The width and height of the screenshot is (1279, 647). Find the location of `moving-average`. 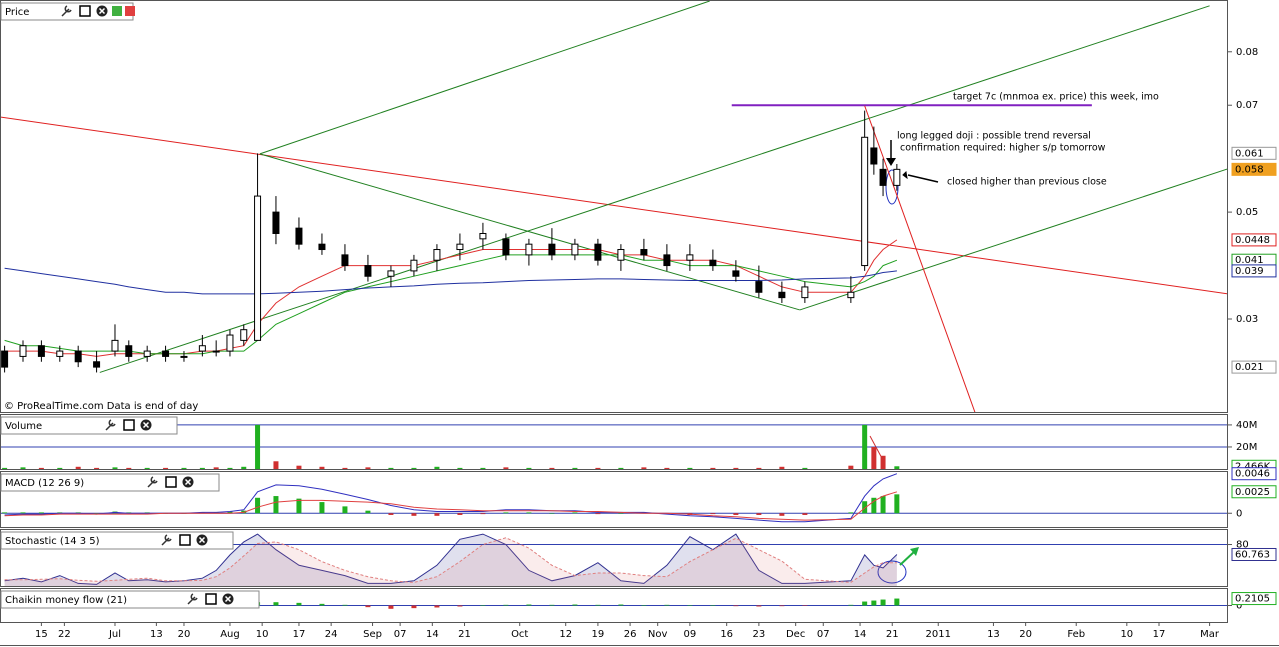

moving-average is located at coordinates (450, 281).